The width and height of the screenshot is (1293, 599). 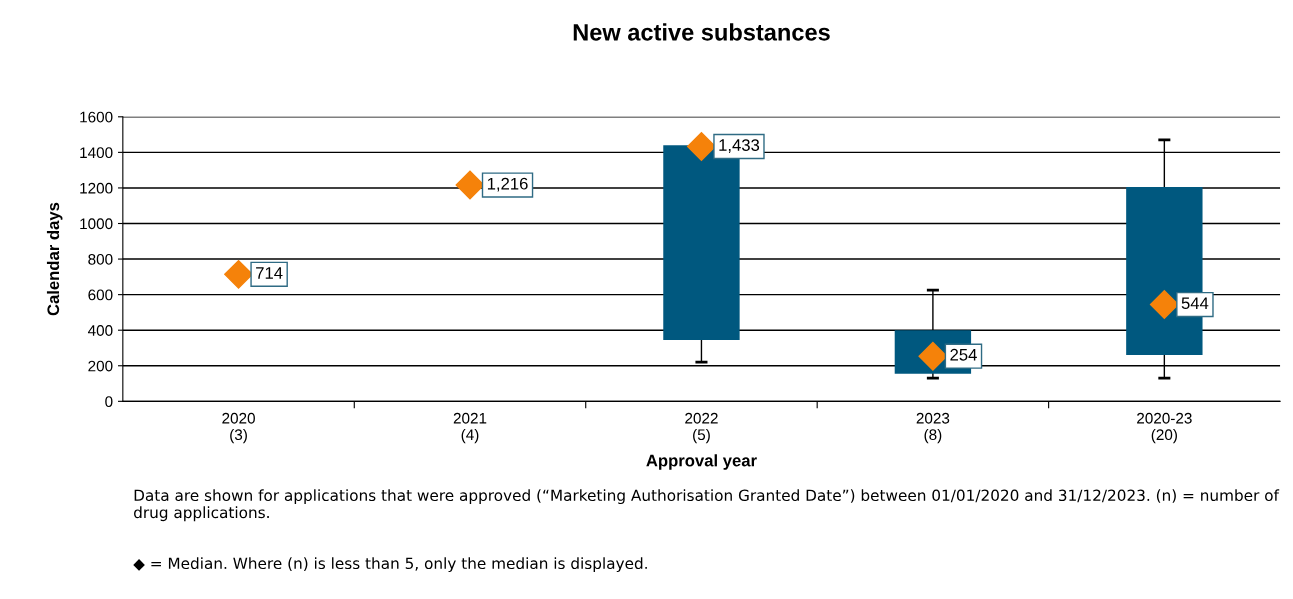 What do you see at coordinates (96, 153) in the screenshot?
I see `y-tick-label: 1400` at bounding box center [96, 153].